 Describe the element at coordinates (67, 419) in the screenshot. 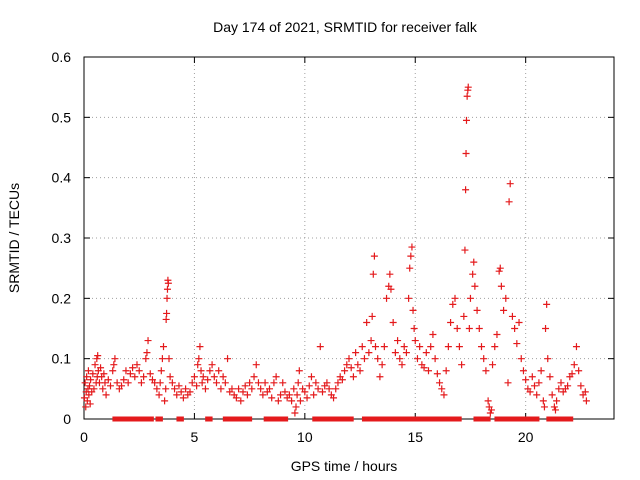

I see `y-tick-label: 0` at that location.